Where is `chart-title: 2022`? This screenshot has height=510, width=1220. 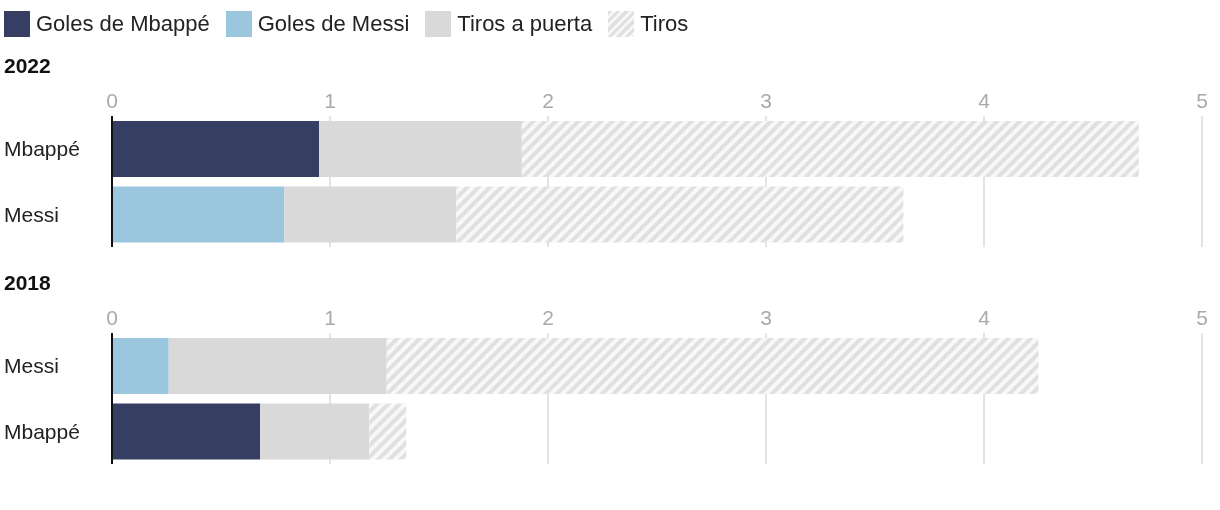 chart-title: 2022 is located at coordinates (28, 66).